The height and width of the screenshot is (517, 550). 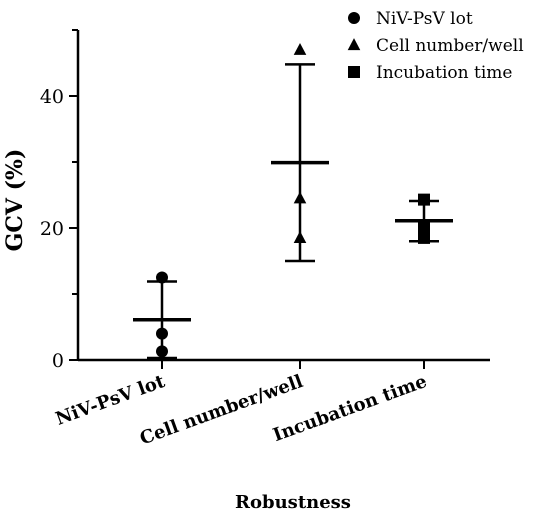 I want to click on series-square, so click(x=424, y=218).